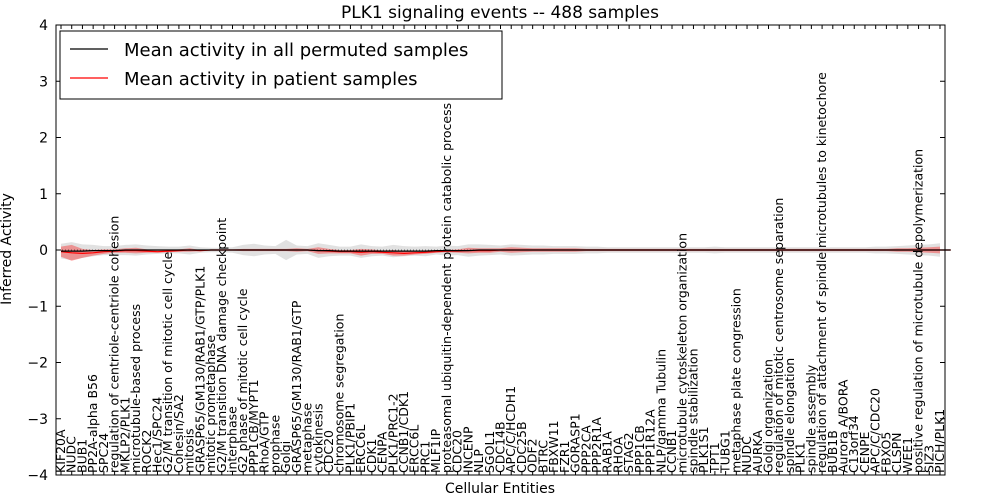 This screenshot has height=500, width=1000. What do you see at coordinates (875, 430) in the screenshot?
I see `x-tick-label: APC/C/CDC20` at bounding box center [875, 430].